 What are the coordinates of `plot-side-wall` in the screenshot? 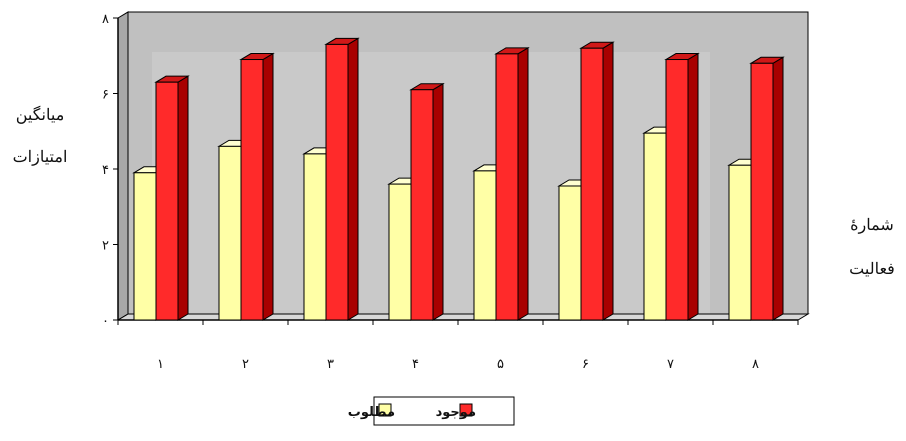 It's located at (123, 166).